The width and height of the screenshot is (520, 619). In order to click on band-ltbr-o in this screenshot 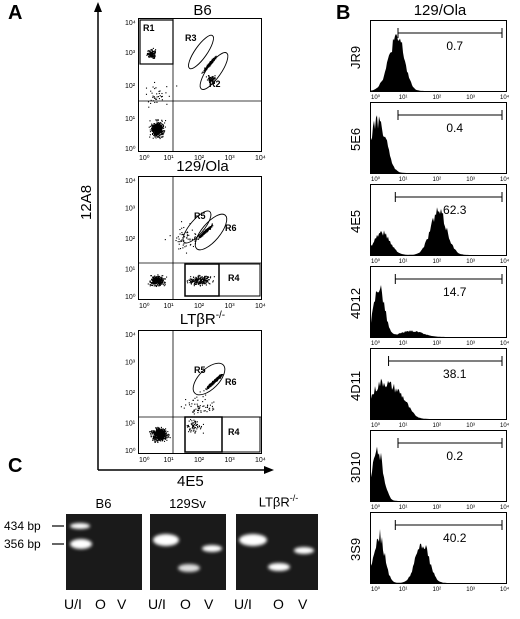, I will do `click(279, 567)`.